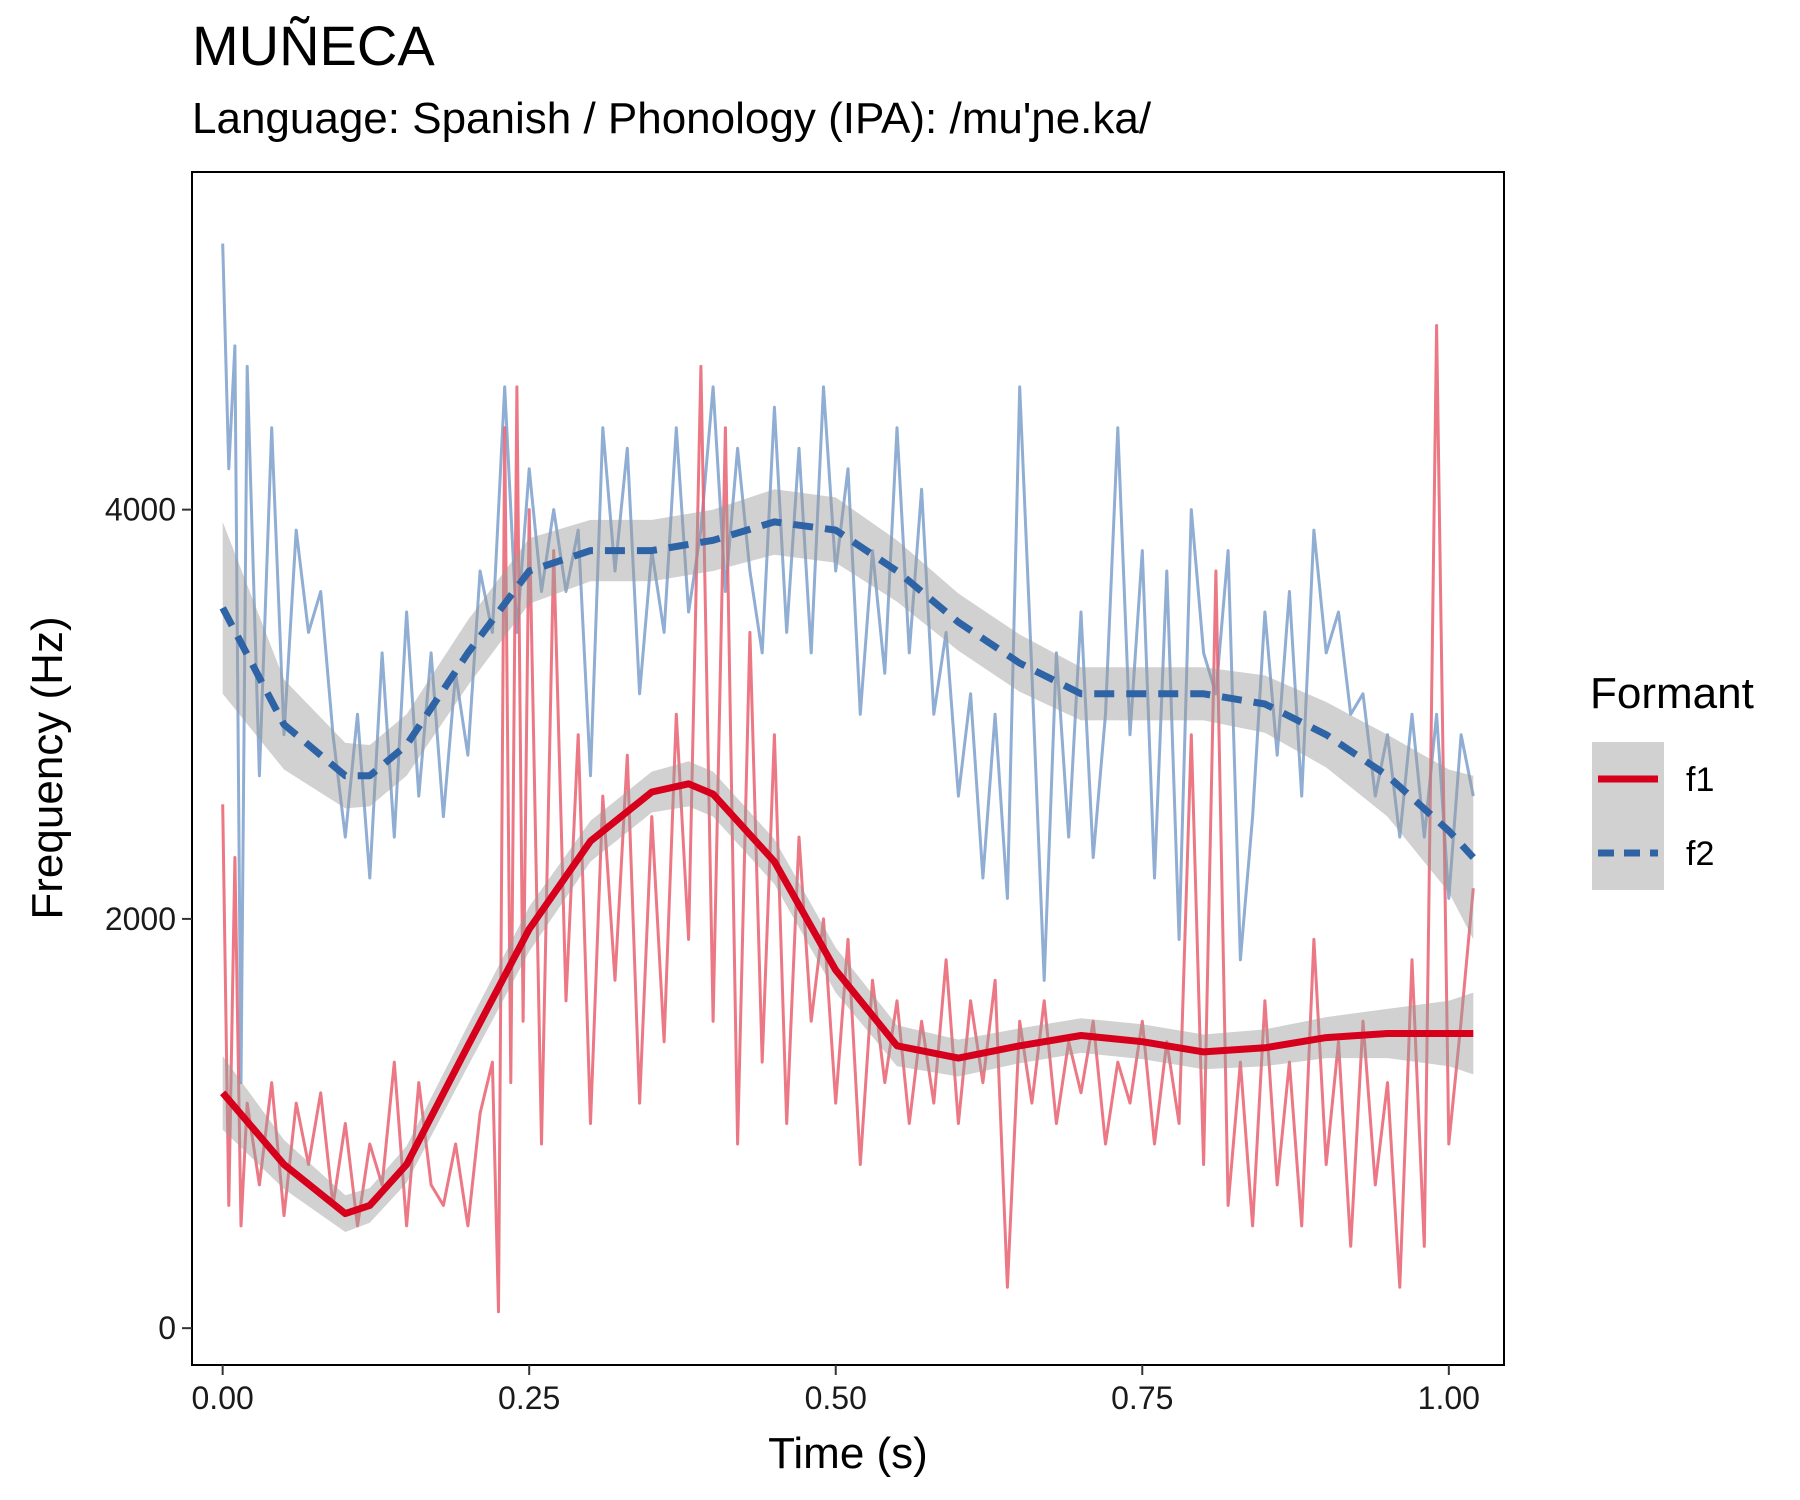  I want to click on y-axis-title: Frequency (Hz), so click(47, 767).